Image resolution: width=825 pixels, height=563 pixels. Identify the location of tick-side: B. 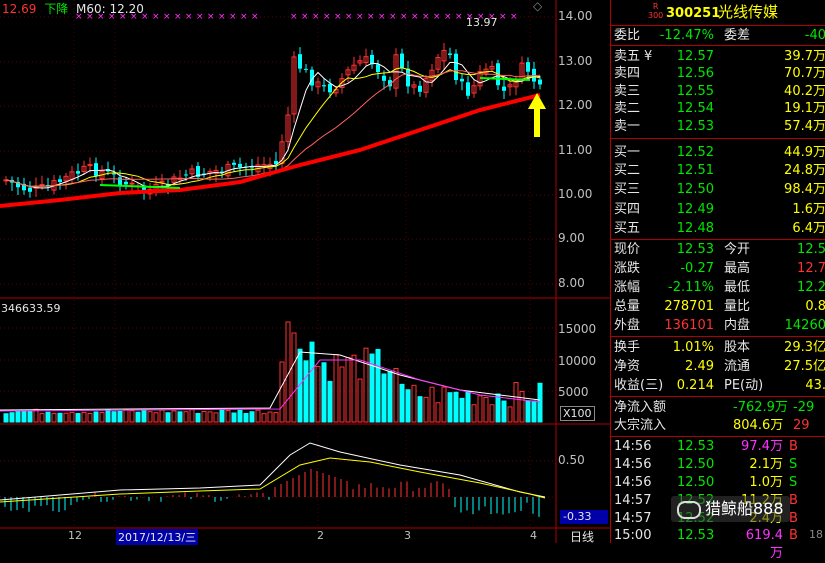
(793, 500).